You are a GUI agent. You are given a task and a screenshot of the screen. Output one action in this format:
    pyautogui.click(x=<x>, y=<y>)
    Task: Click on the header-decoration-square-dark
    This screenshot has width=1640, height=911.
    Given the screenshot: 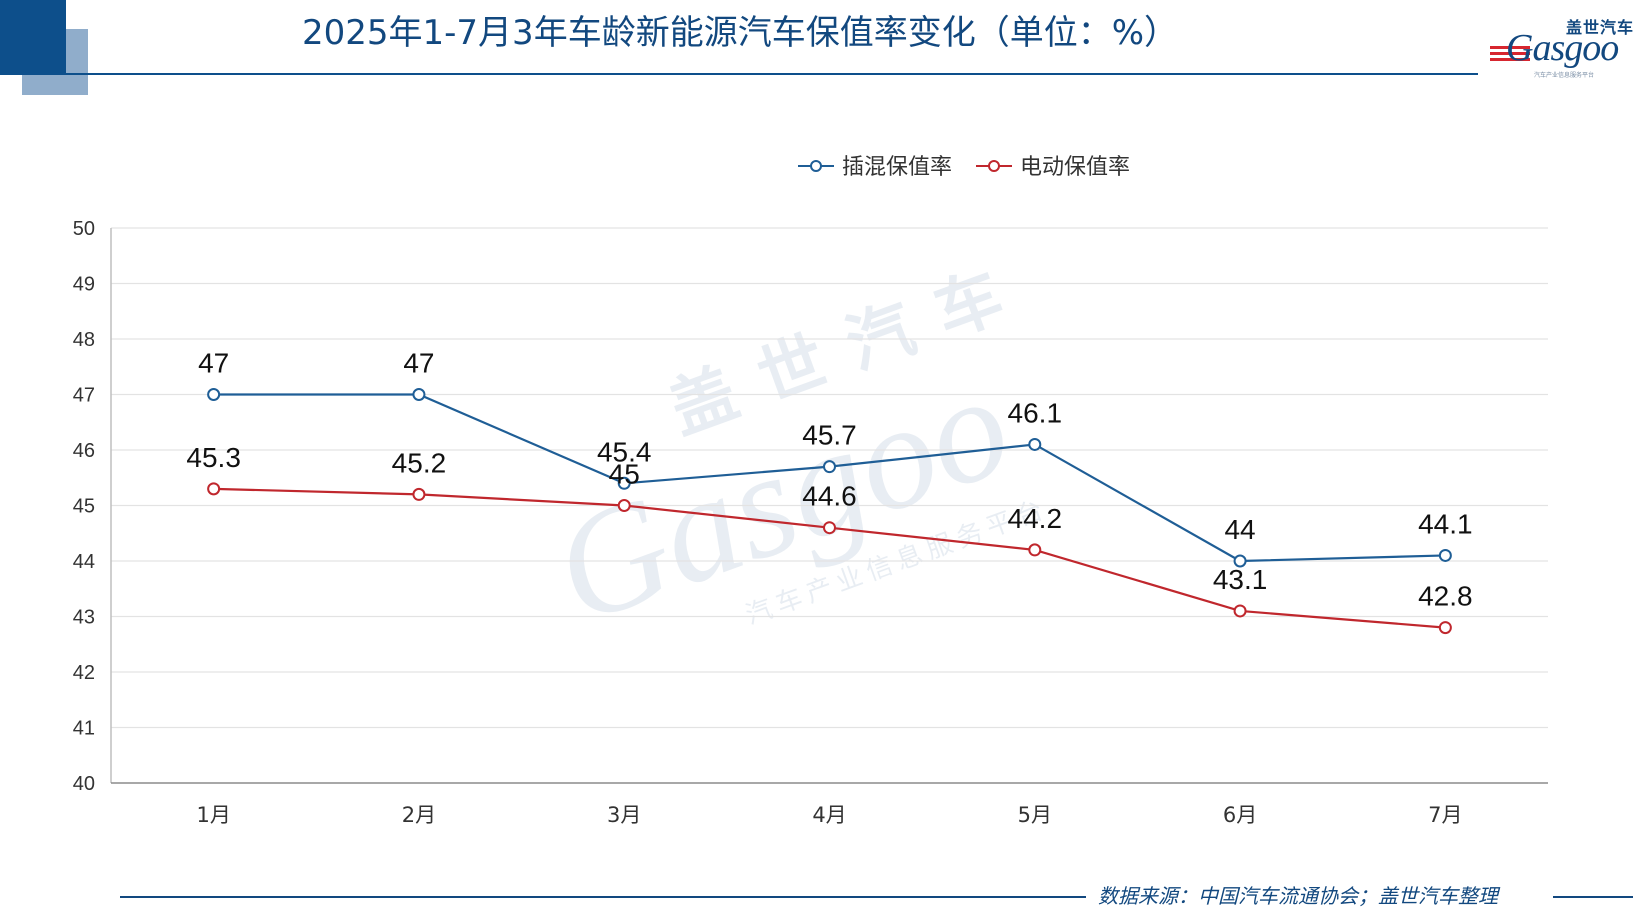 What is the action you would take?
    pyautogui.click(x=33, y=36)
    